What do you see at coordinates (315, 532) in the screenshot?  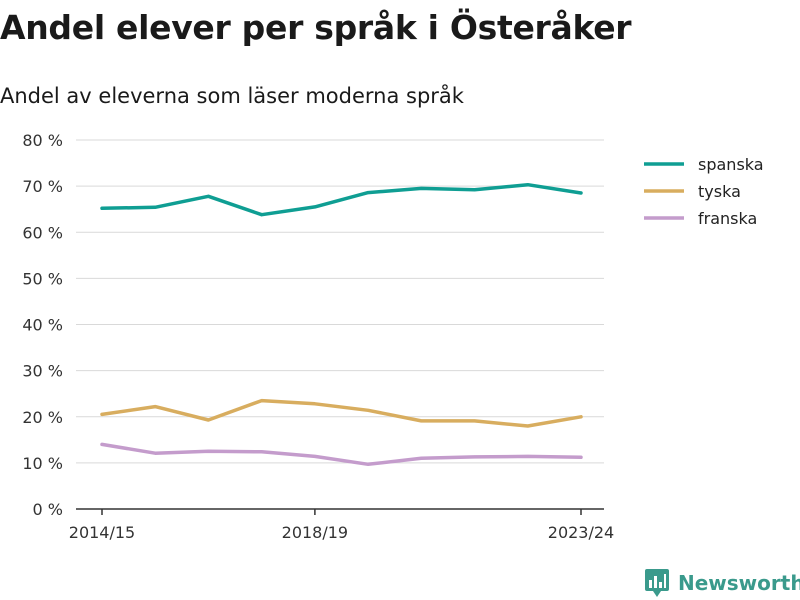 I see `x-tick-label: 2018/19` at bounding box center [315, 532].